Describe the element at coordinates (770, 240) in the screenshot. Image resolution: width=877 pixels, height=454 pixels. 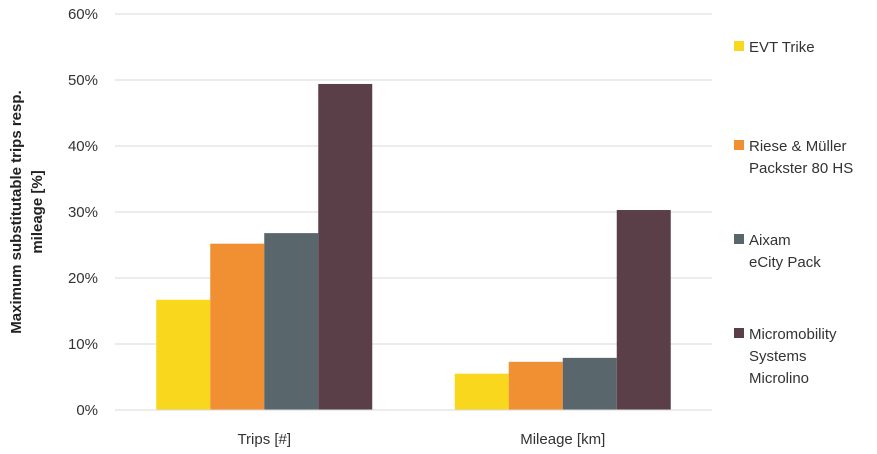
I see `legend-label: Aixam` at that location.